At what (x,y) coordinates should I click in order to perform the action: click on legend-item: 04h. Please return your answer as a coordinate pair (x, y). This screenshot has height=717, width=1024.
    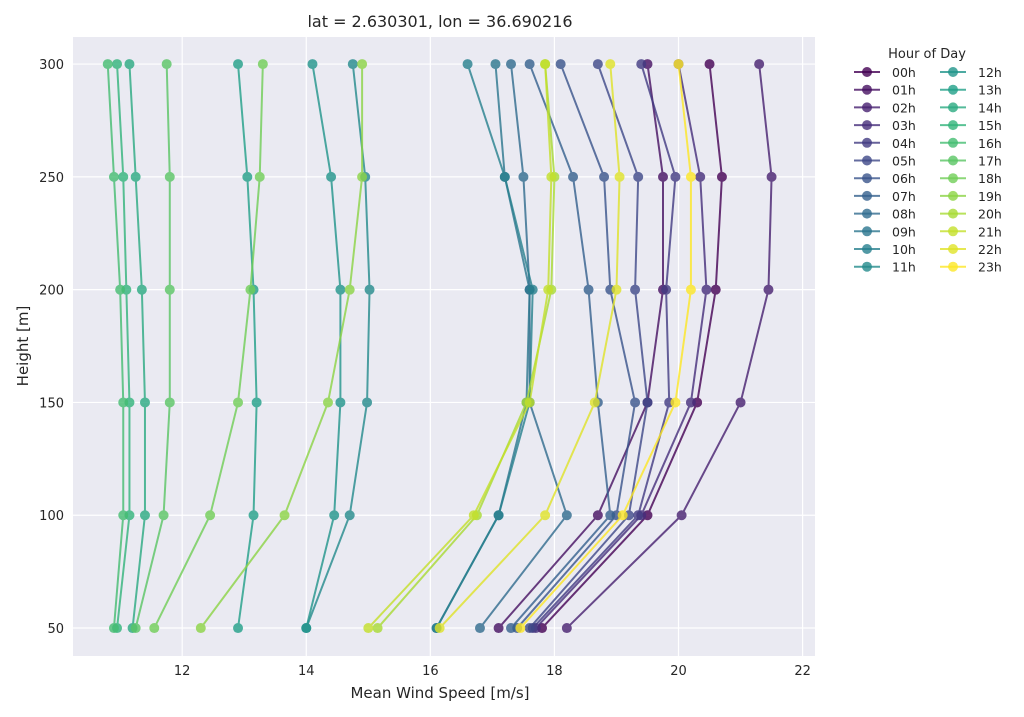
    Looking at the image, I should click on (885, 143).